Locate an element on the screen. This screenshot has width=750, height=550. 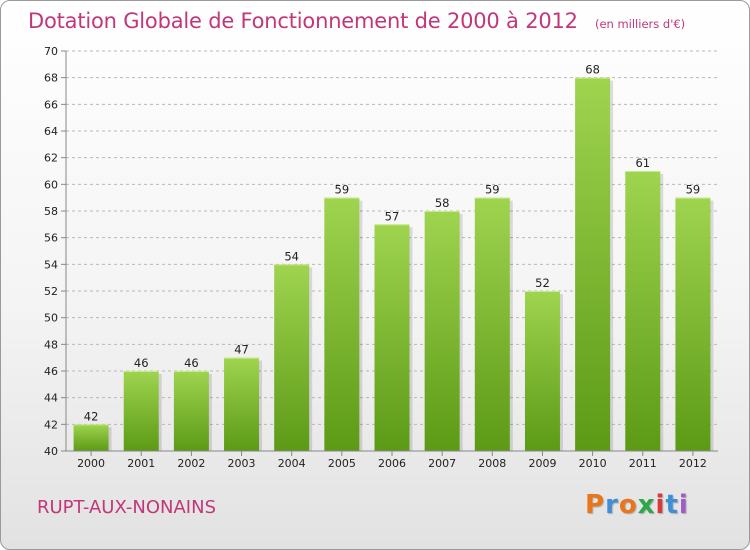
logo-letter: o is located at coordinates (628, 505).